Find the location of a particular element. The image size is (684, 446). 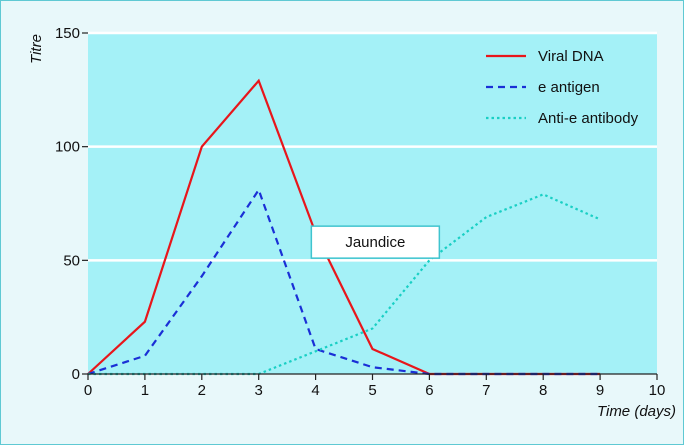

x-tick-label: 6 is located at coordinates (429, 390).